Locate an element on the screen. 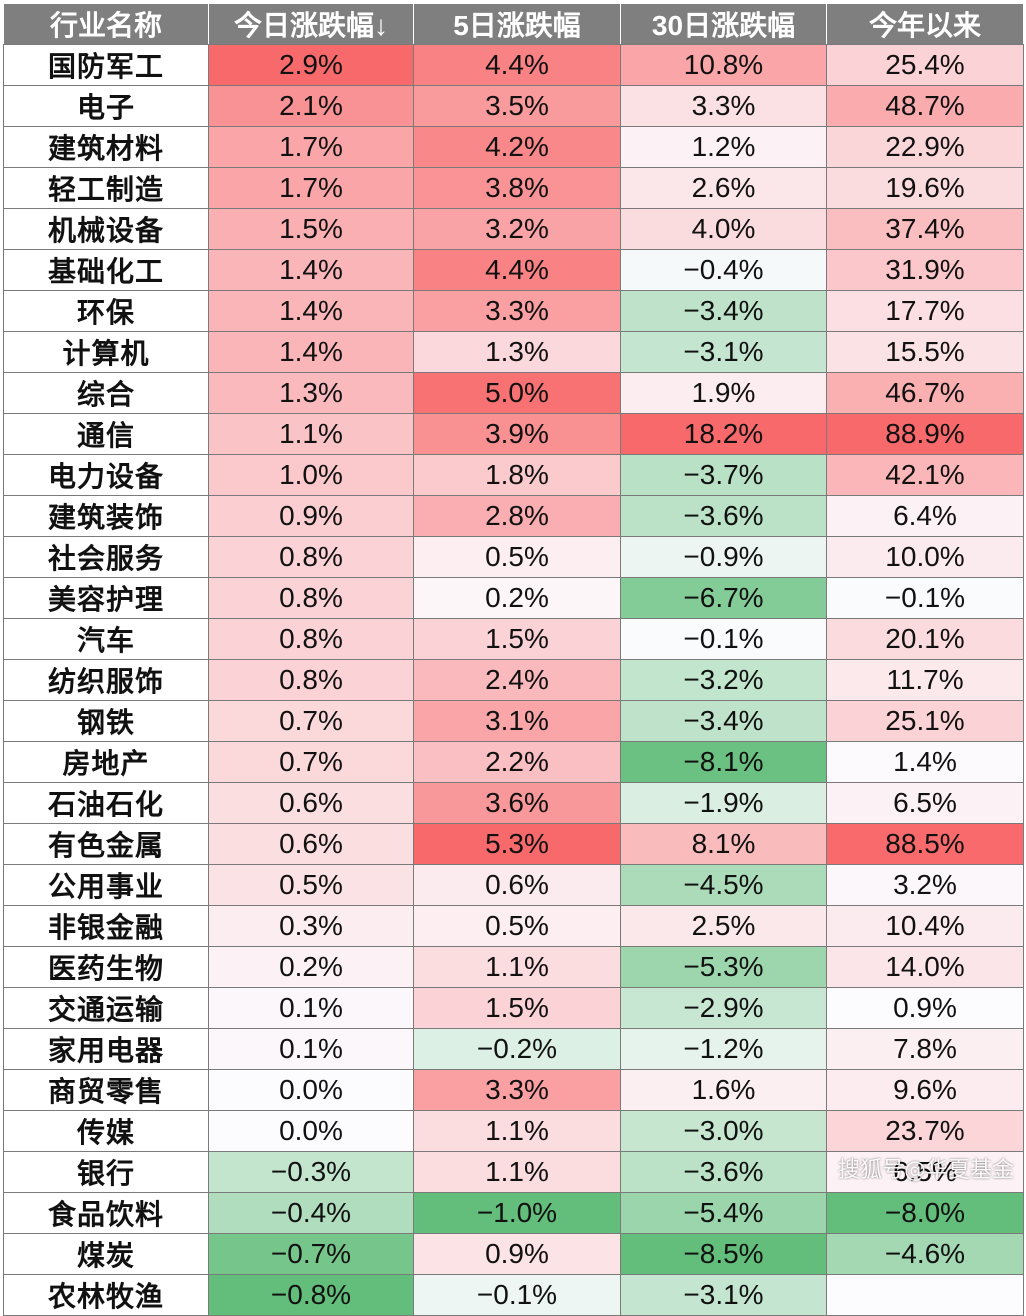  ytd-change-cell: 22.9% is located at coordinates (925, 147).